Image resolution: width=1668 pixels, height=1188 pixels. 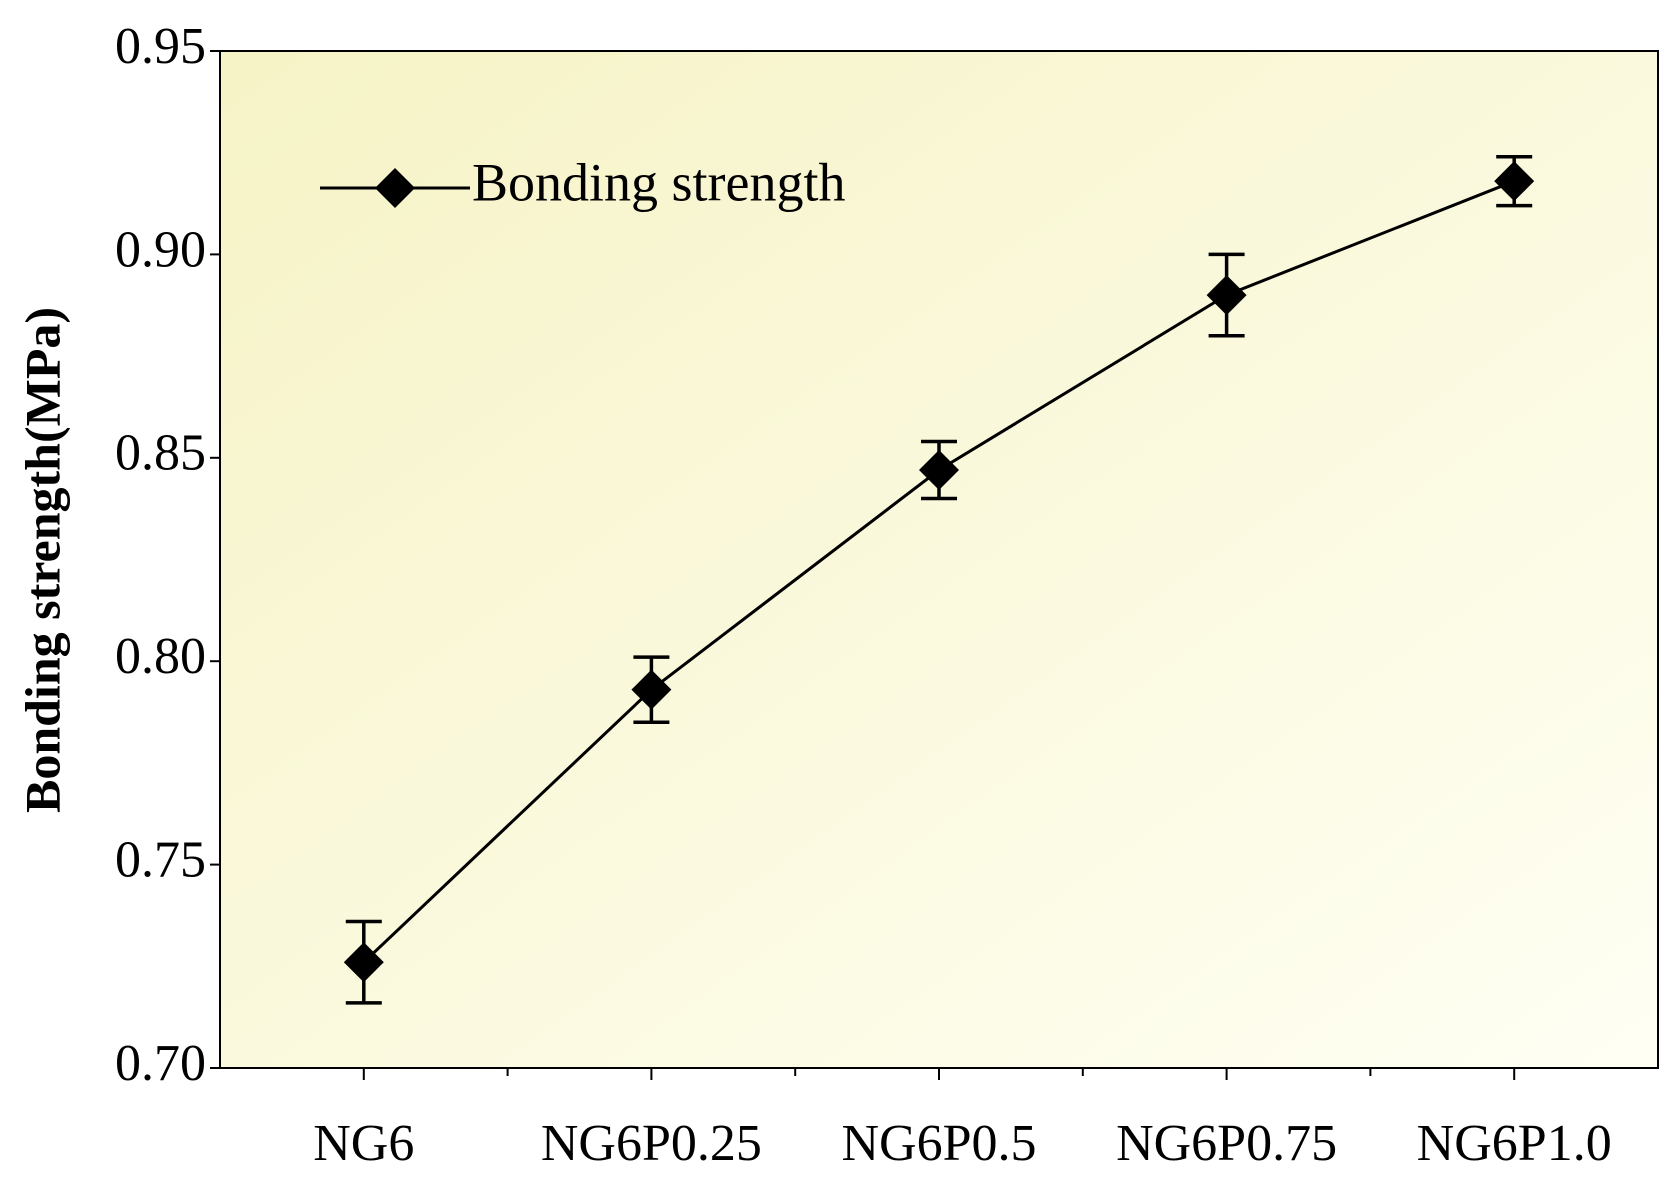 What do you see at coordinates (160, 453) in the screenshot?
I see `y-tick-label: 0.85` at bounding box center [160, 453].